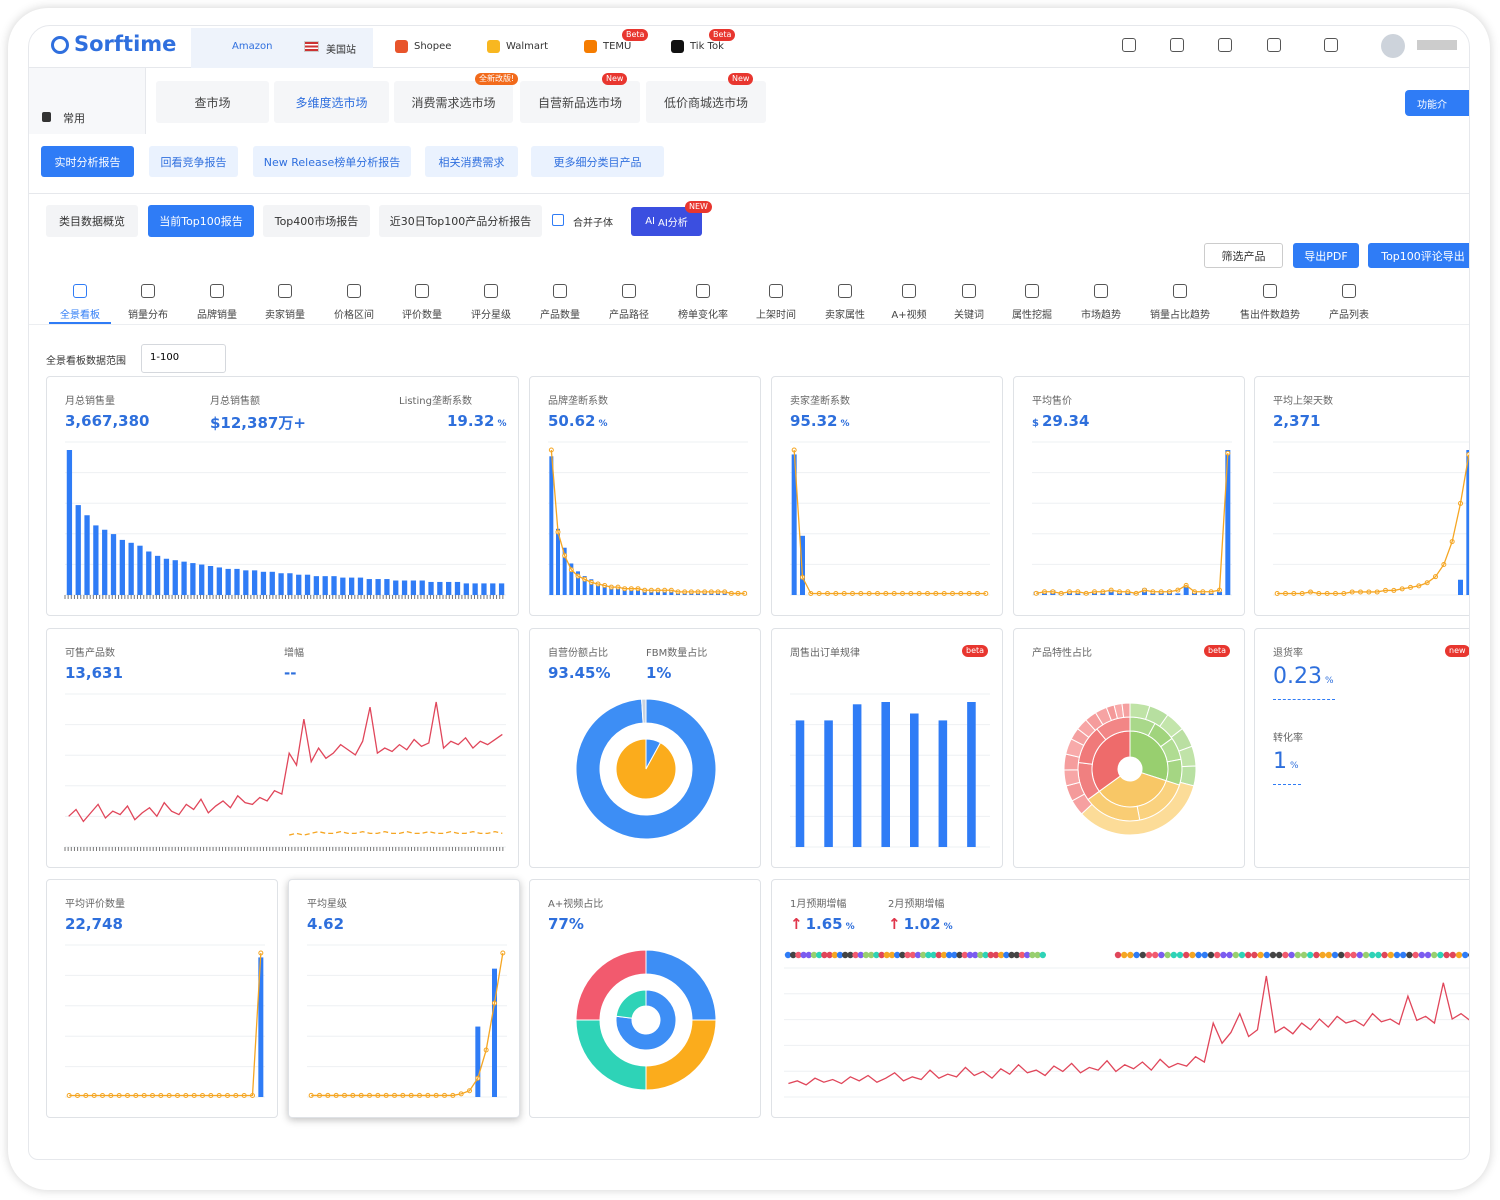  What do you see at coordinates (1180, 315) in the screenshot?
I see `analysis-tab: 销量占比趋势` at bounding box center [1180, 315].